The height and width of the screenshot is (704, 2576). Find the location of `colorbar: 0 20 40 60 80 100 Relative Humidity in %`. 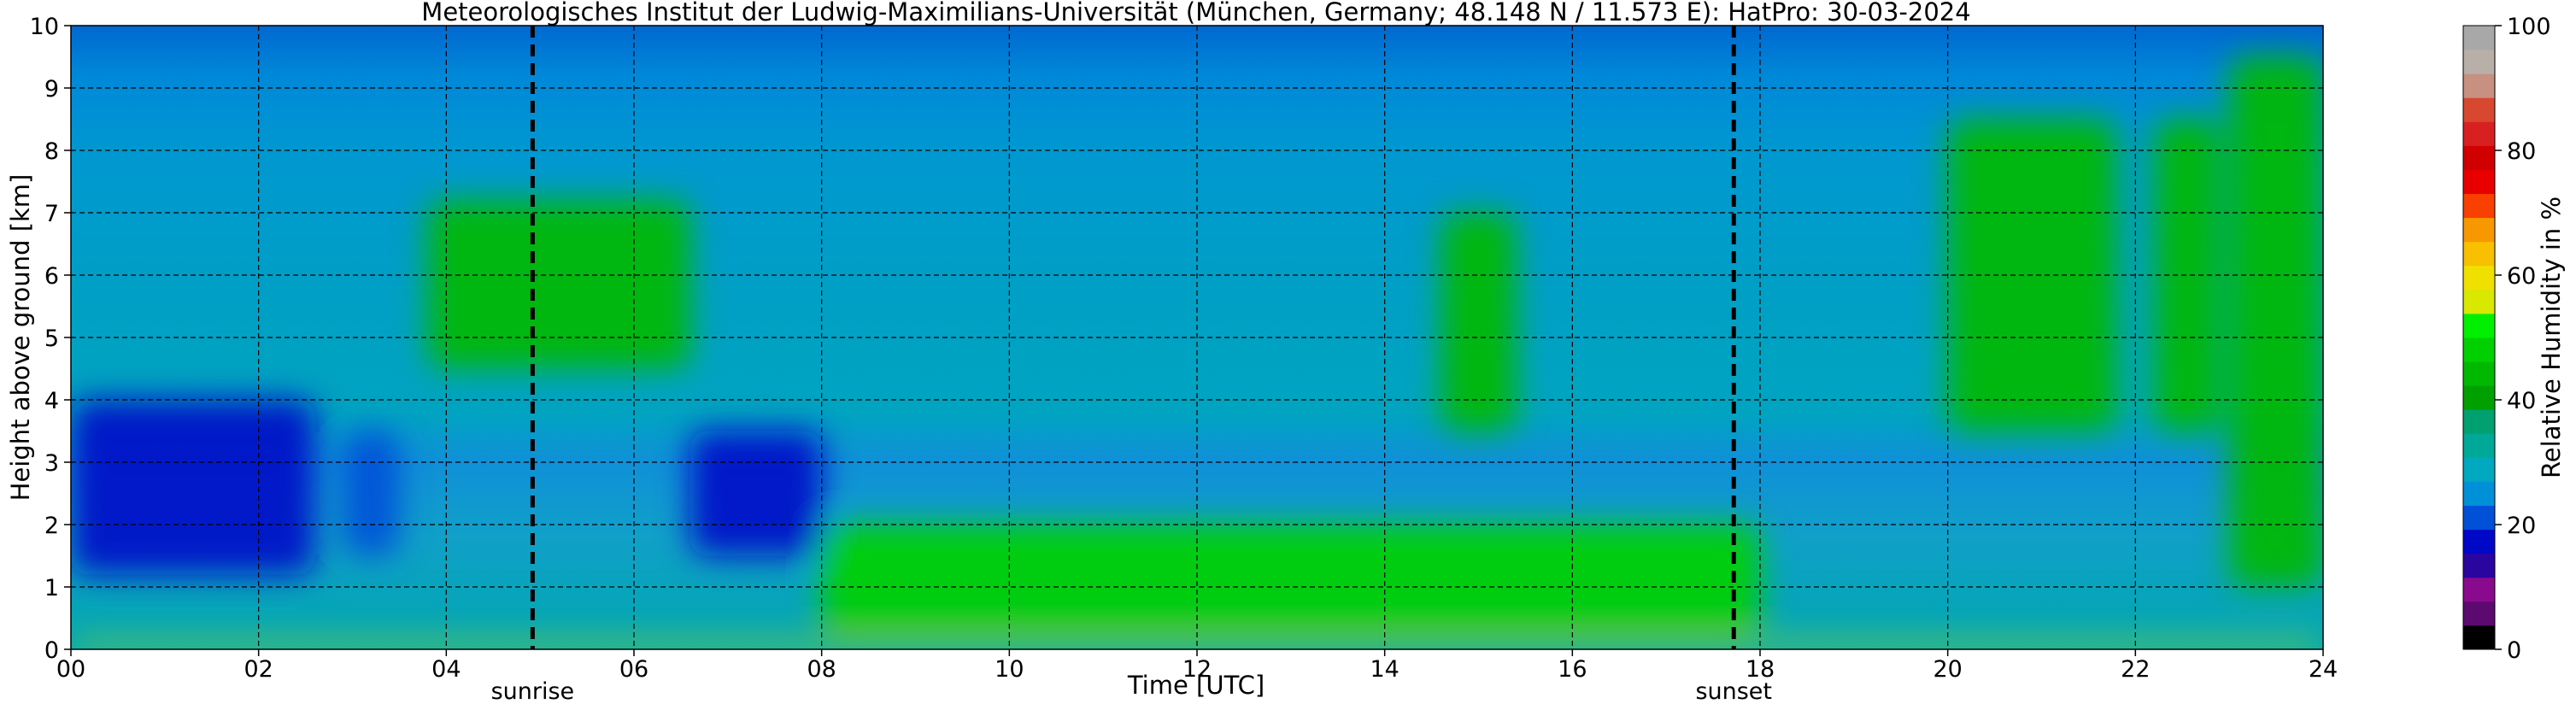

colorbar: 0 20 40 60 80 100 Relative Humidity in % is located at coordinates (2514, 339).